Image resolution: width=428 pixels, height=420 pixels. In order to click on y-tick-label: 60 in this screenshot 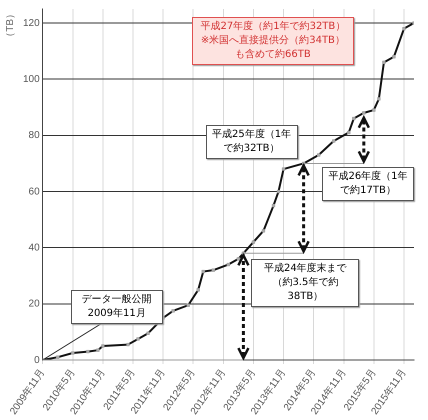, I will do `click(34, 192)`.